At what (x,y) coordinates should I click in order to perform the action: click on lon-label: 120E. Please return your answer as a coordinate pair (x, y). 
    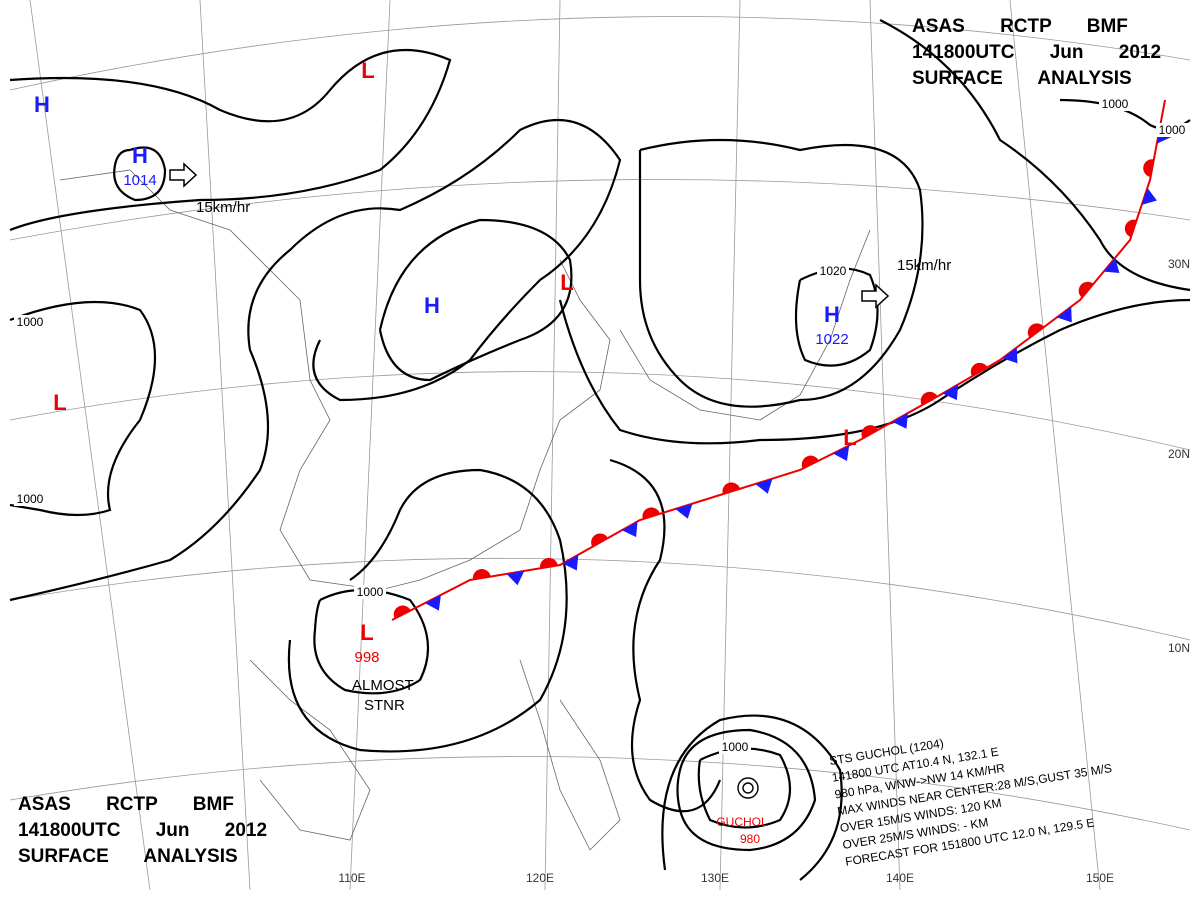
    Looking at the image, I should click on (540, 878).